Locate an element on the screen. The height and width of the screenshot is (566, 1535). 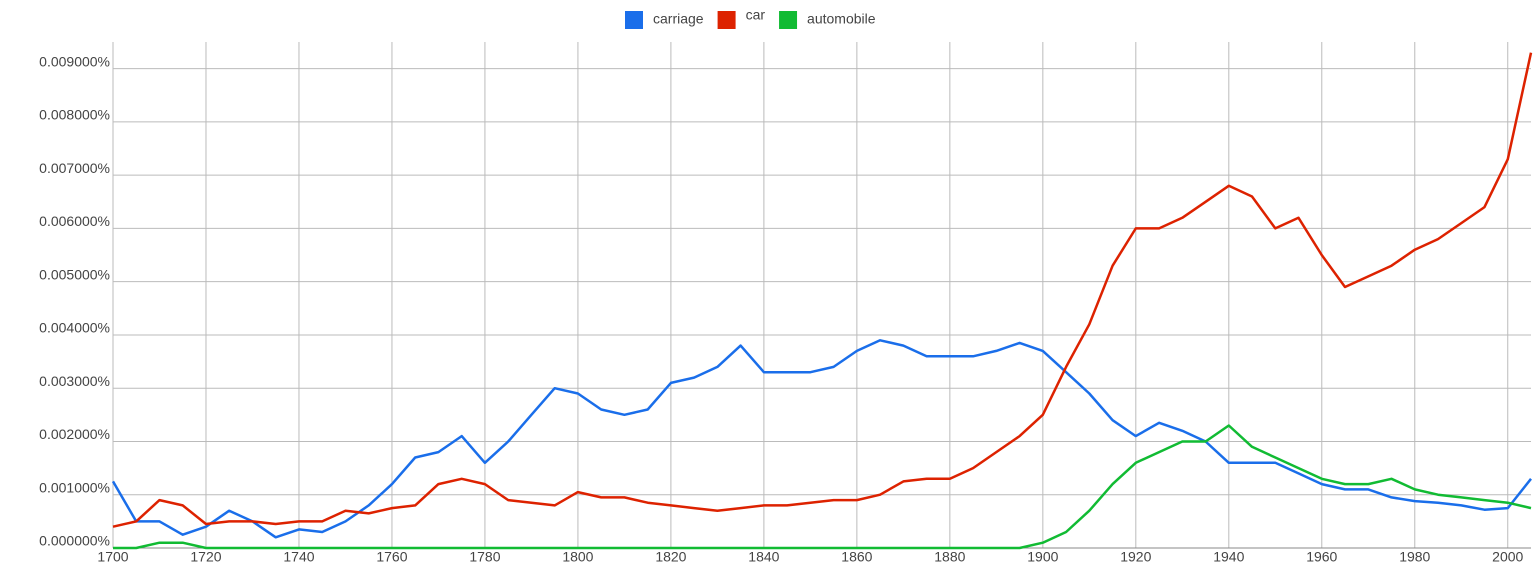
x-tick-label: 1920 is located at coordinates (1135, 557).